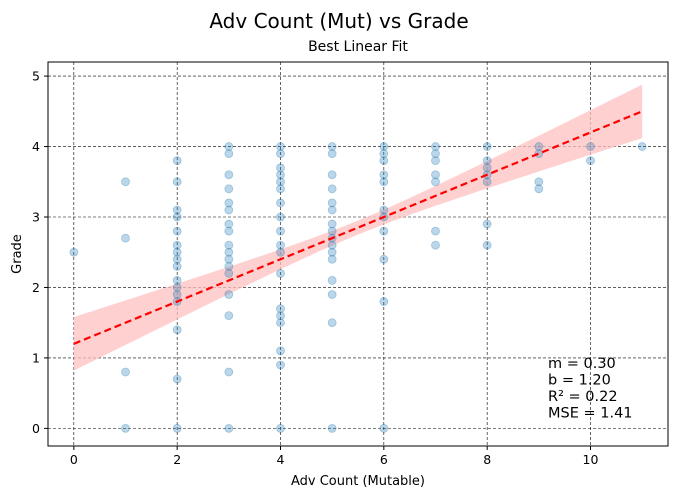 The height and width of the screenshot is (498, 678). What do you see at coordinates (36, 146) in the screenshot?
I see `y-tick-label: 4` at bounding box center [36, 146].